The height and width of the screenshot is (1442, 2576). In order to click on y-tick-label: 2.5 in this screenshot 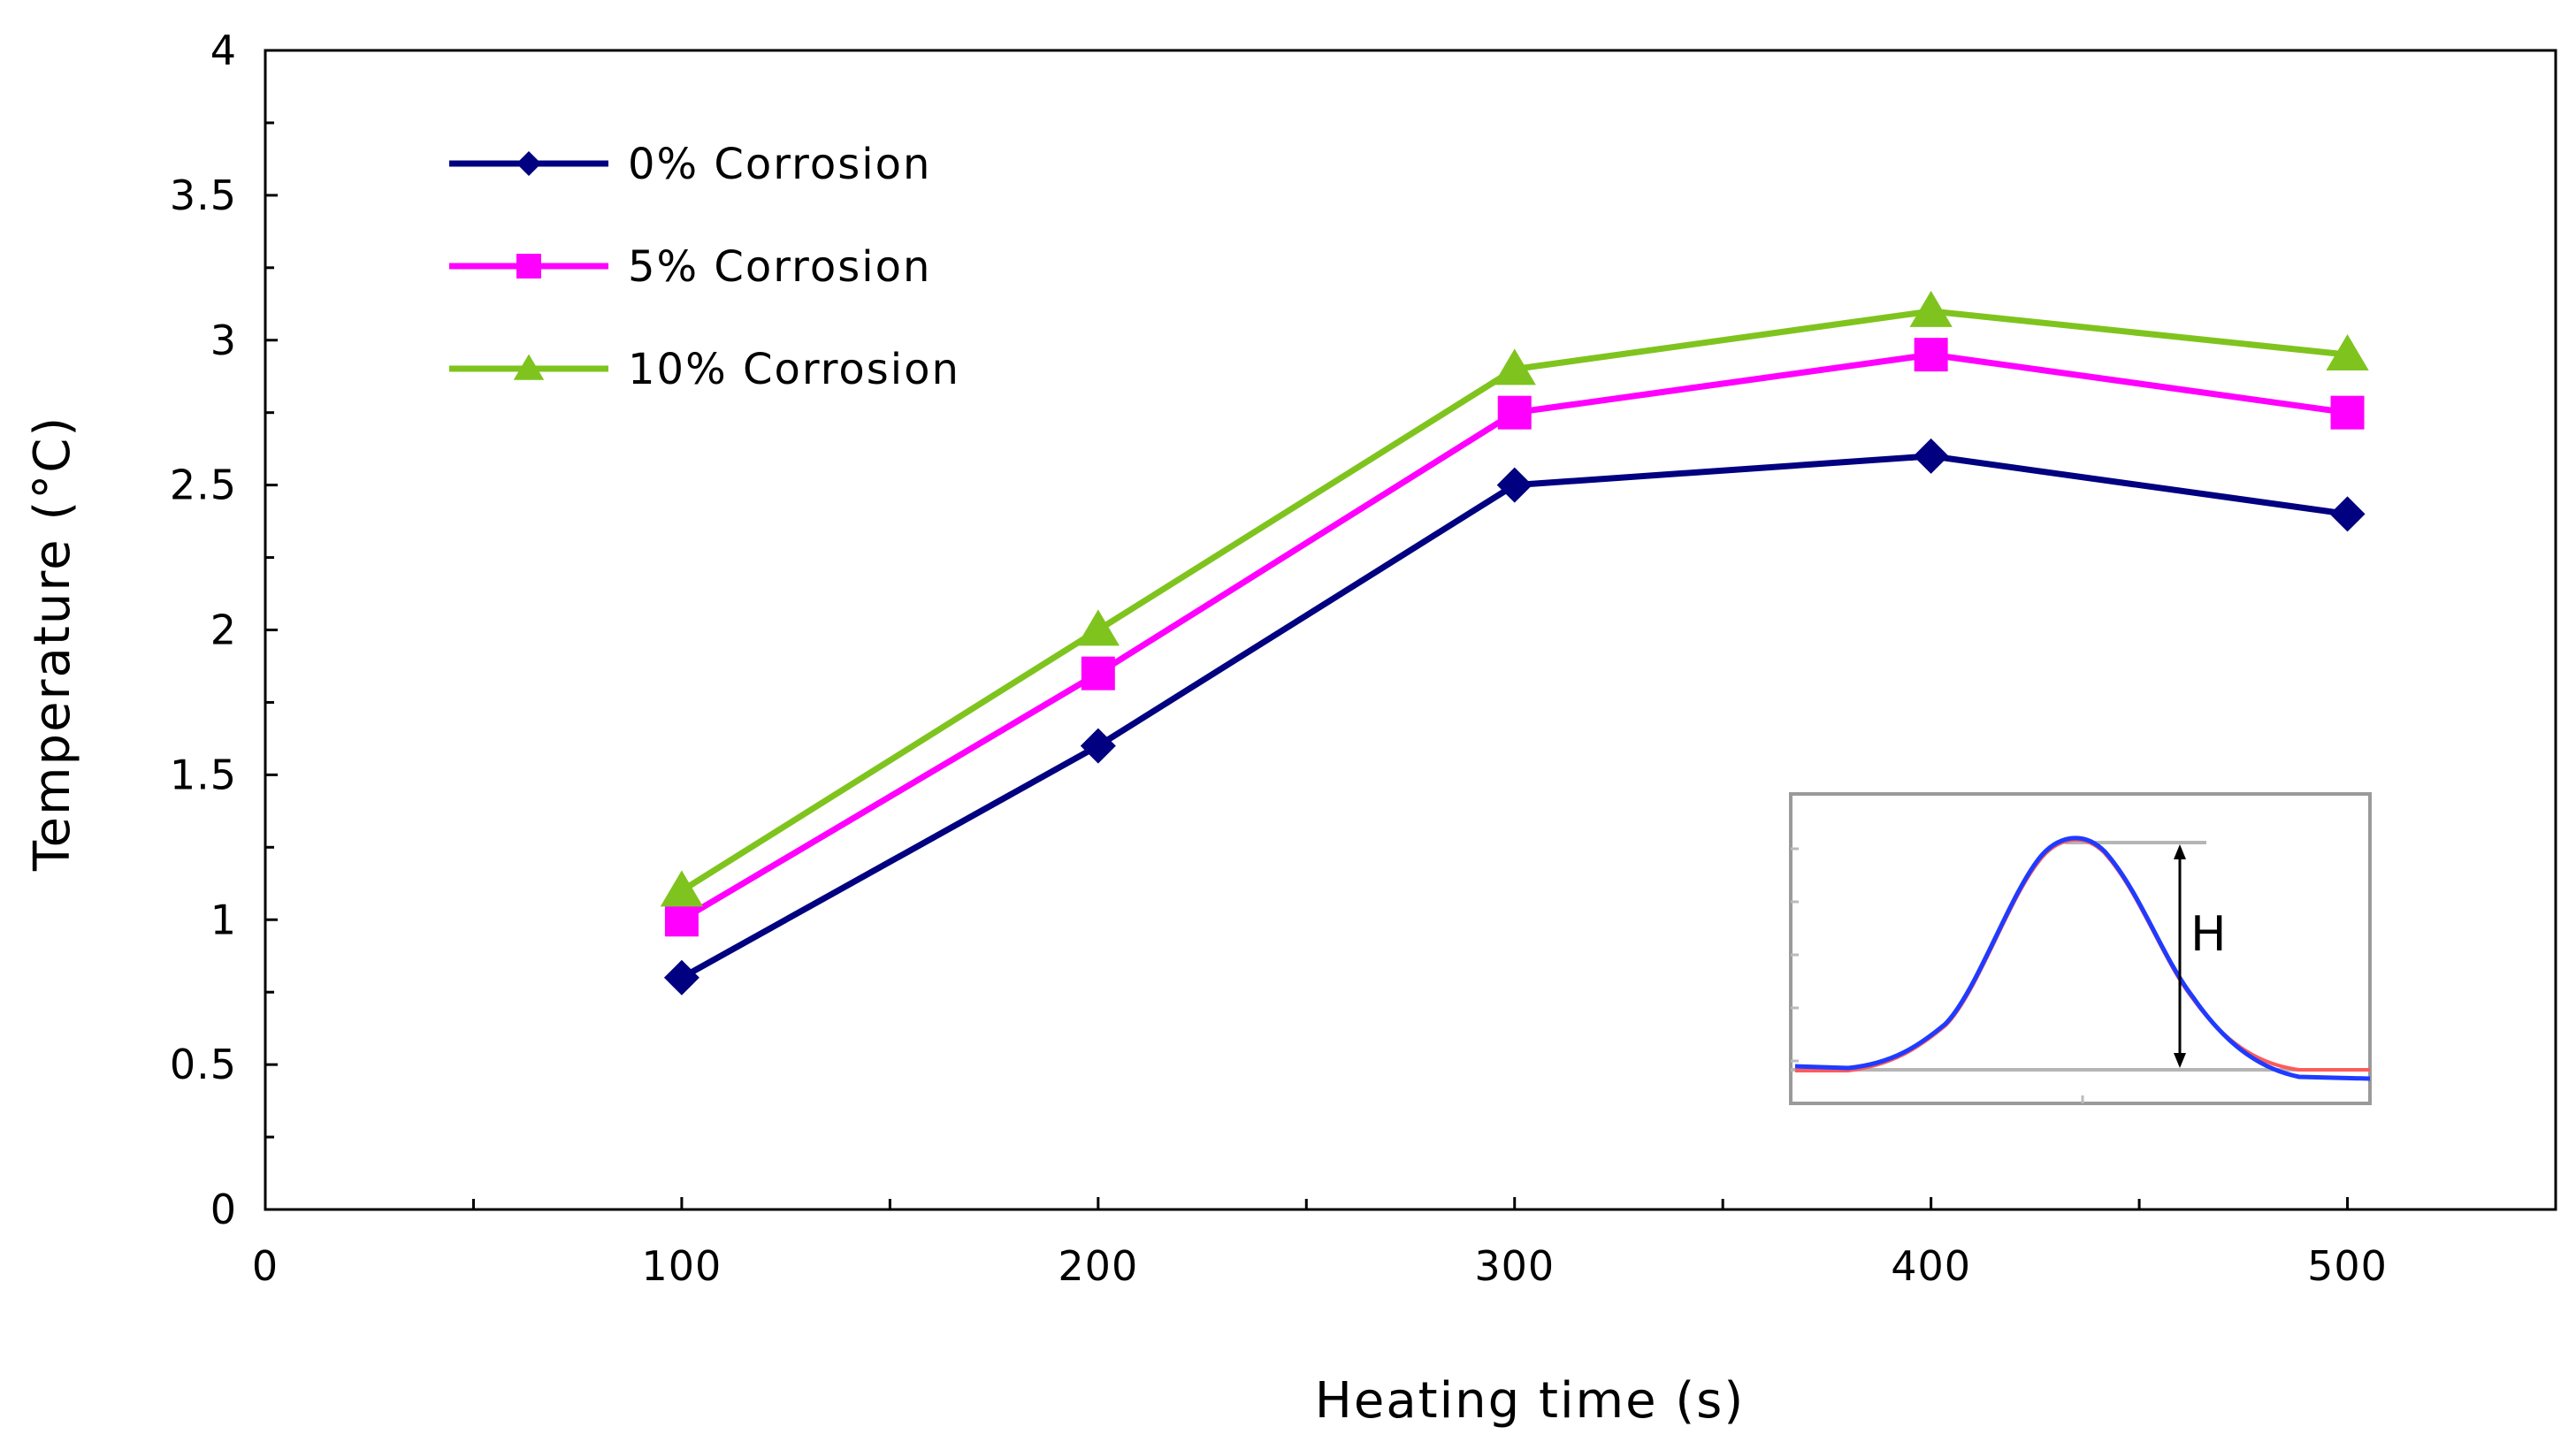, I will do `click(204, 485)`.